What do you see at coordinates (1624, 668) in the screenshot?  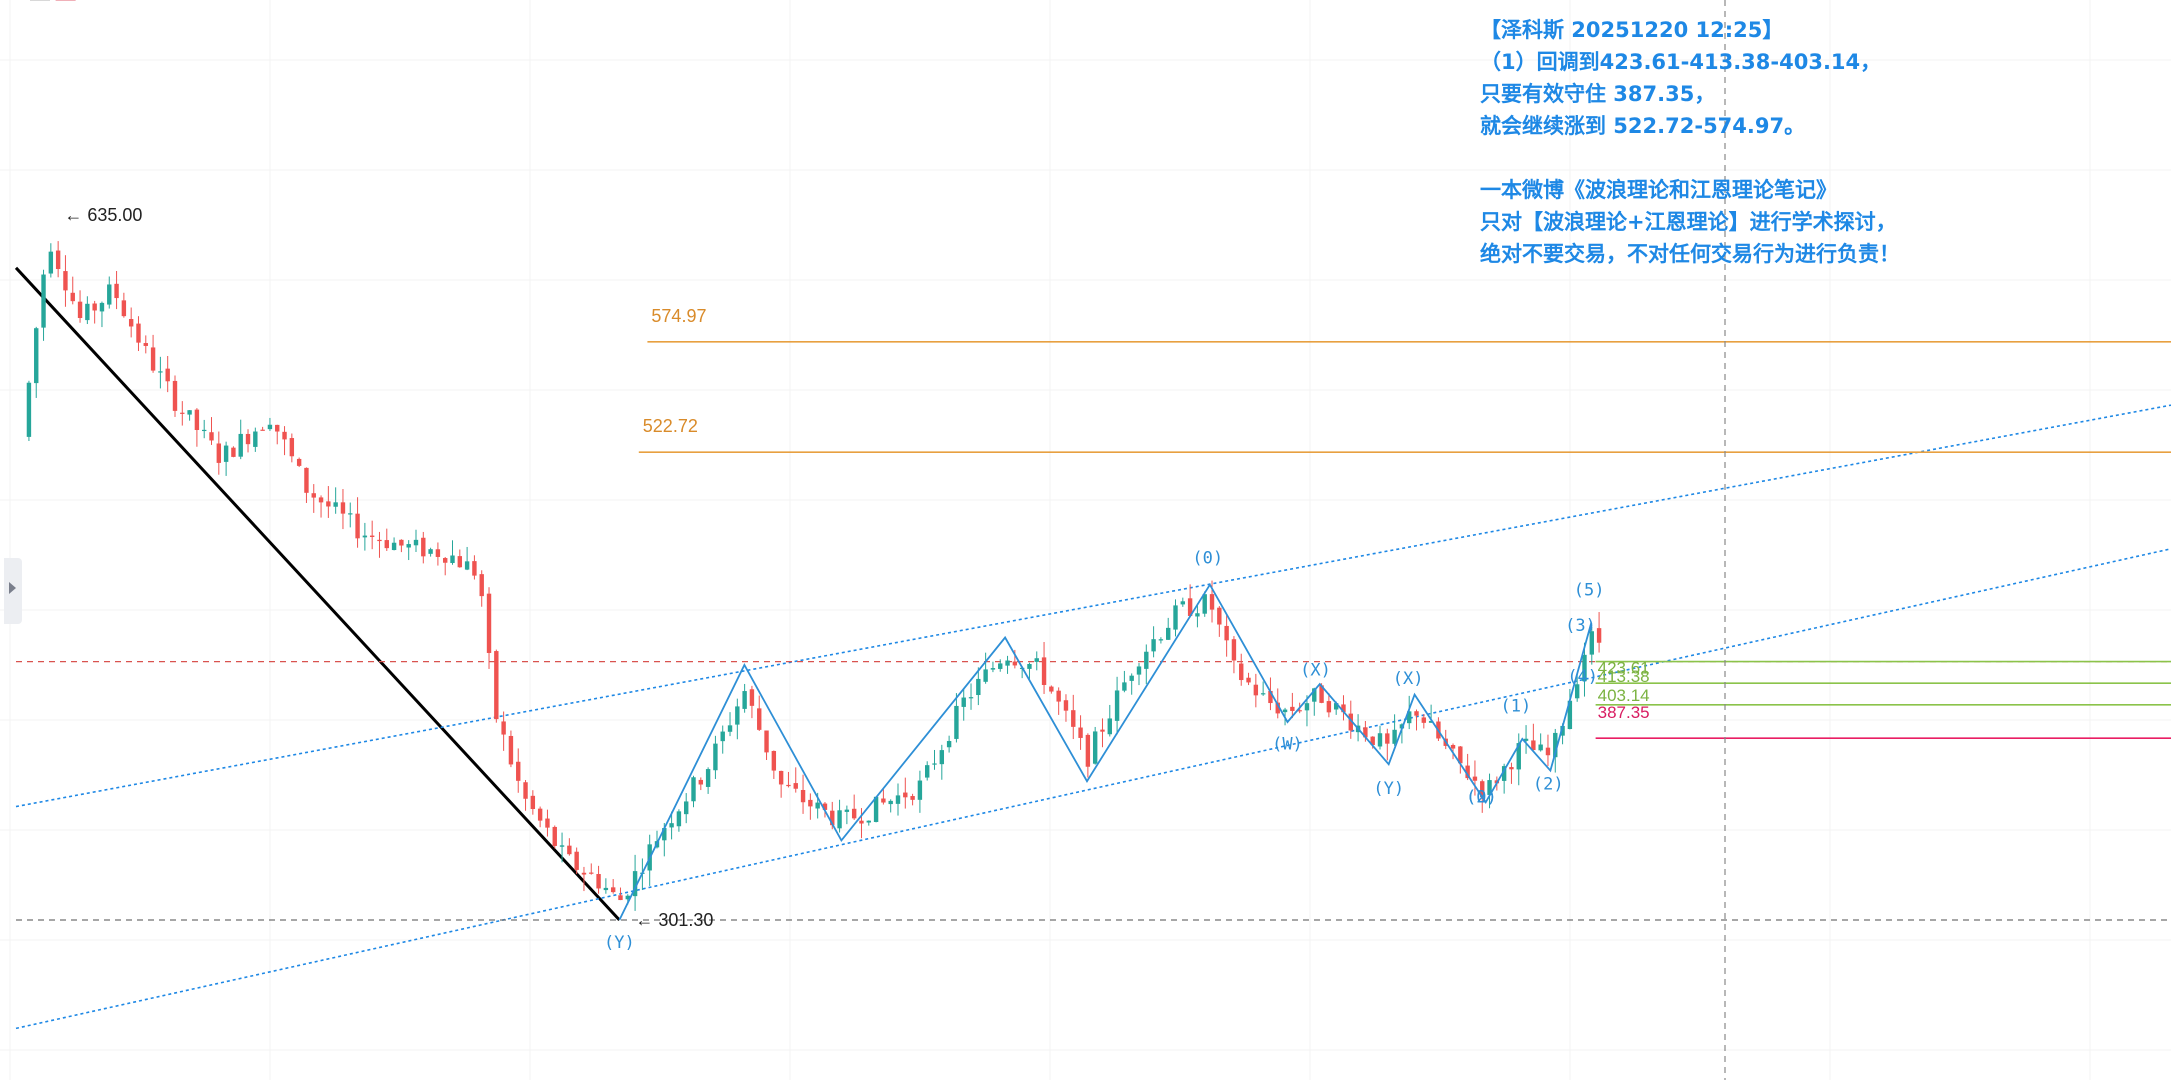 I see `level-label: 423.61` at bounding box center [1624, 668].